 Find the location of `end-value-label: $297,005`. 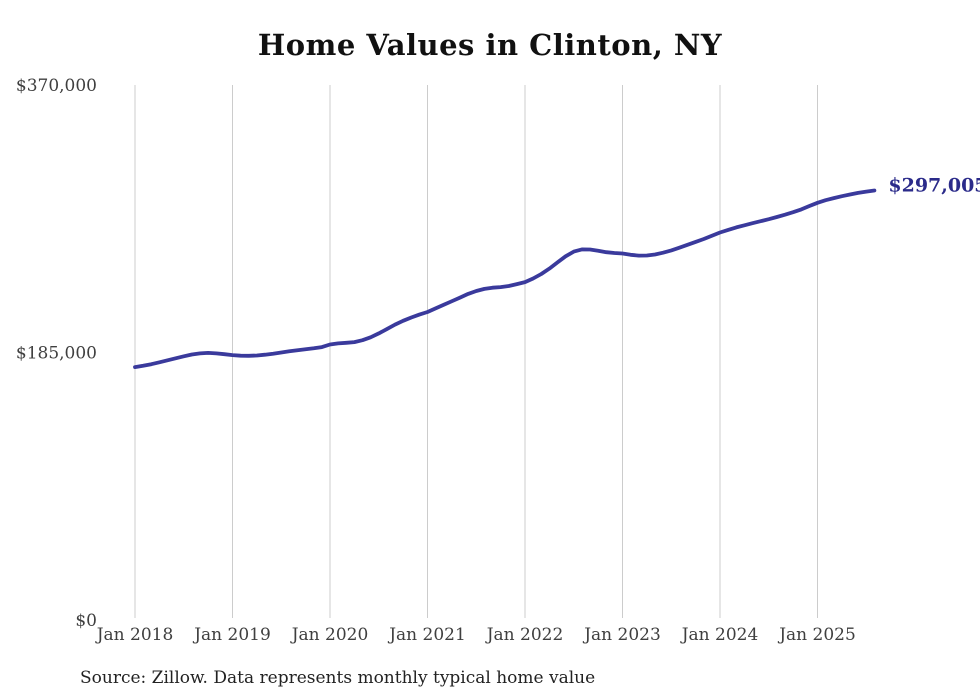

end-value-label: $297,005 is located at coordinates (934, 186).